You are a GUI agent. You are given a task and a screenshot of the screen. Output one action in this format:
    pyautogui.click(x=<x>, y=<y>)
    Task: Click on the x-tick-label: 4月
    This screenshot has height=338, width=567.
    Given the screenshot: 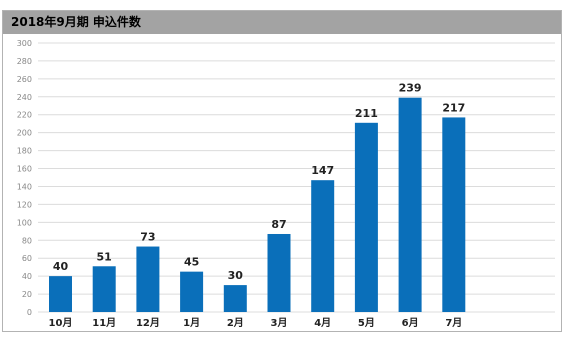 What is the action you would take?
    pyautogui.click(x=322, y=323)
    